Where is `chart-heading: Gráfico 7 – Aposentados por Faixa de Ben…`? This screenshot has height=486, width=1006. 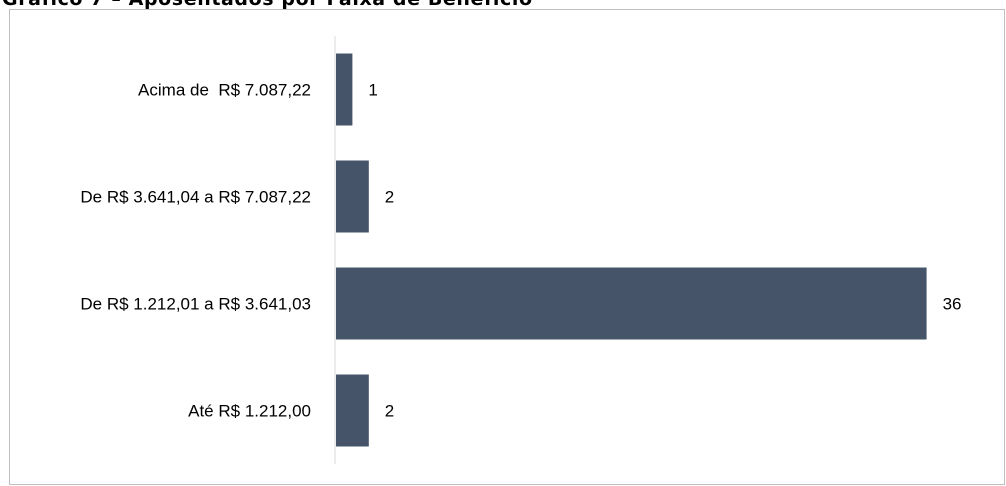
chart-heading: Gráfico 7 – Aposentados por Faixa de Ben… is located at coordinates (267, 5).